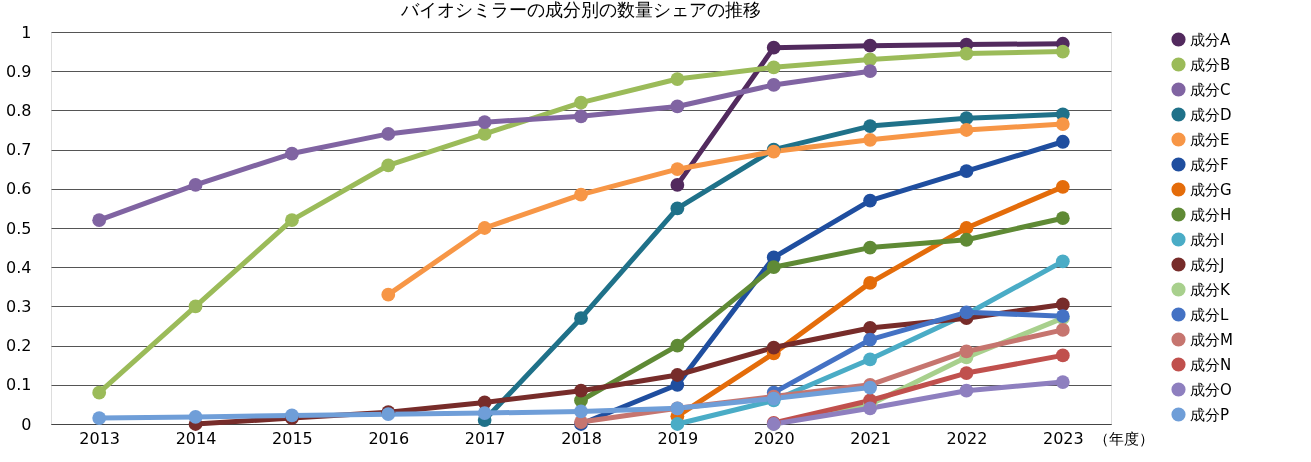 This screenshot has width=1311, height=462. What do you see at coordinates (19, 267) in the screenshot?
I see `y-tick-label: 0.4` at bounding box center [19, 267].